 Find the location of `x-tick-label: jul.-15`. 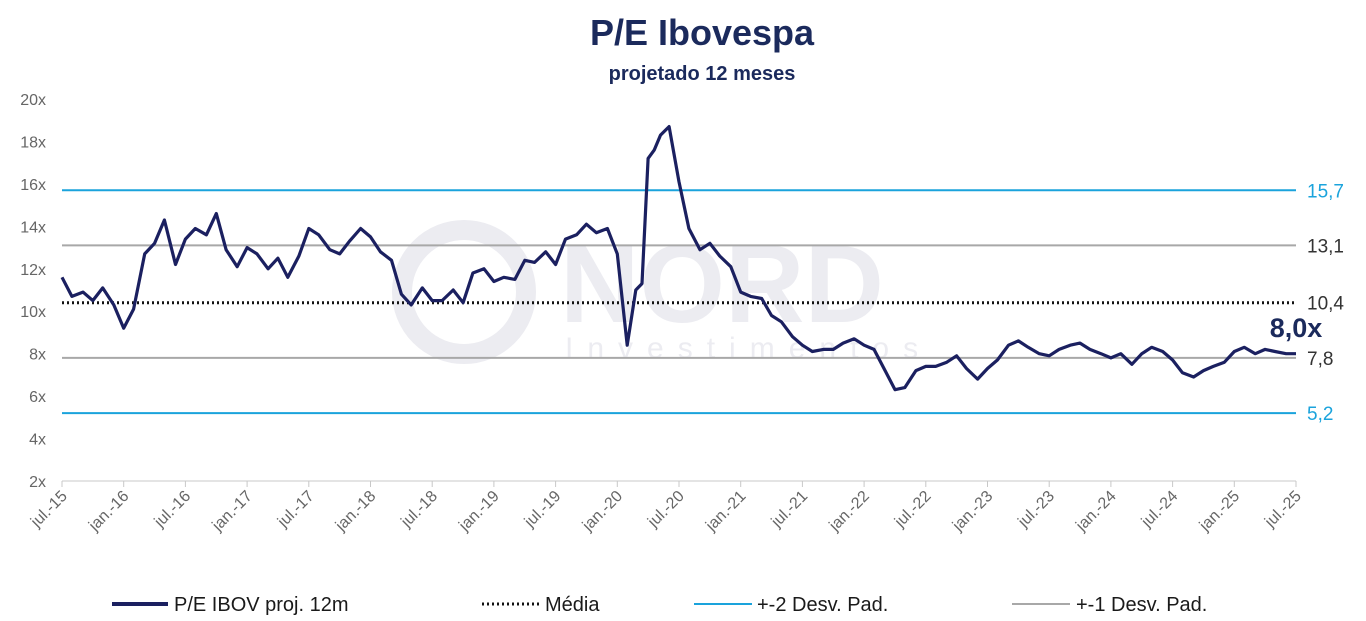

x-tick-label: jul.-15 is located at coordinates (49, 510).